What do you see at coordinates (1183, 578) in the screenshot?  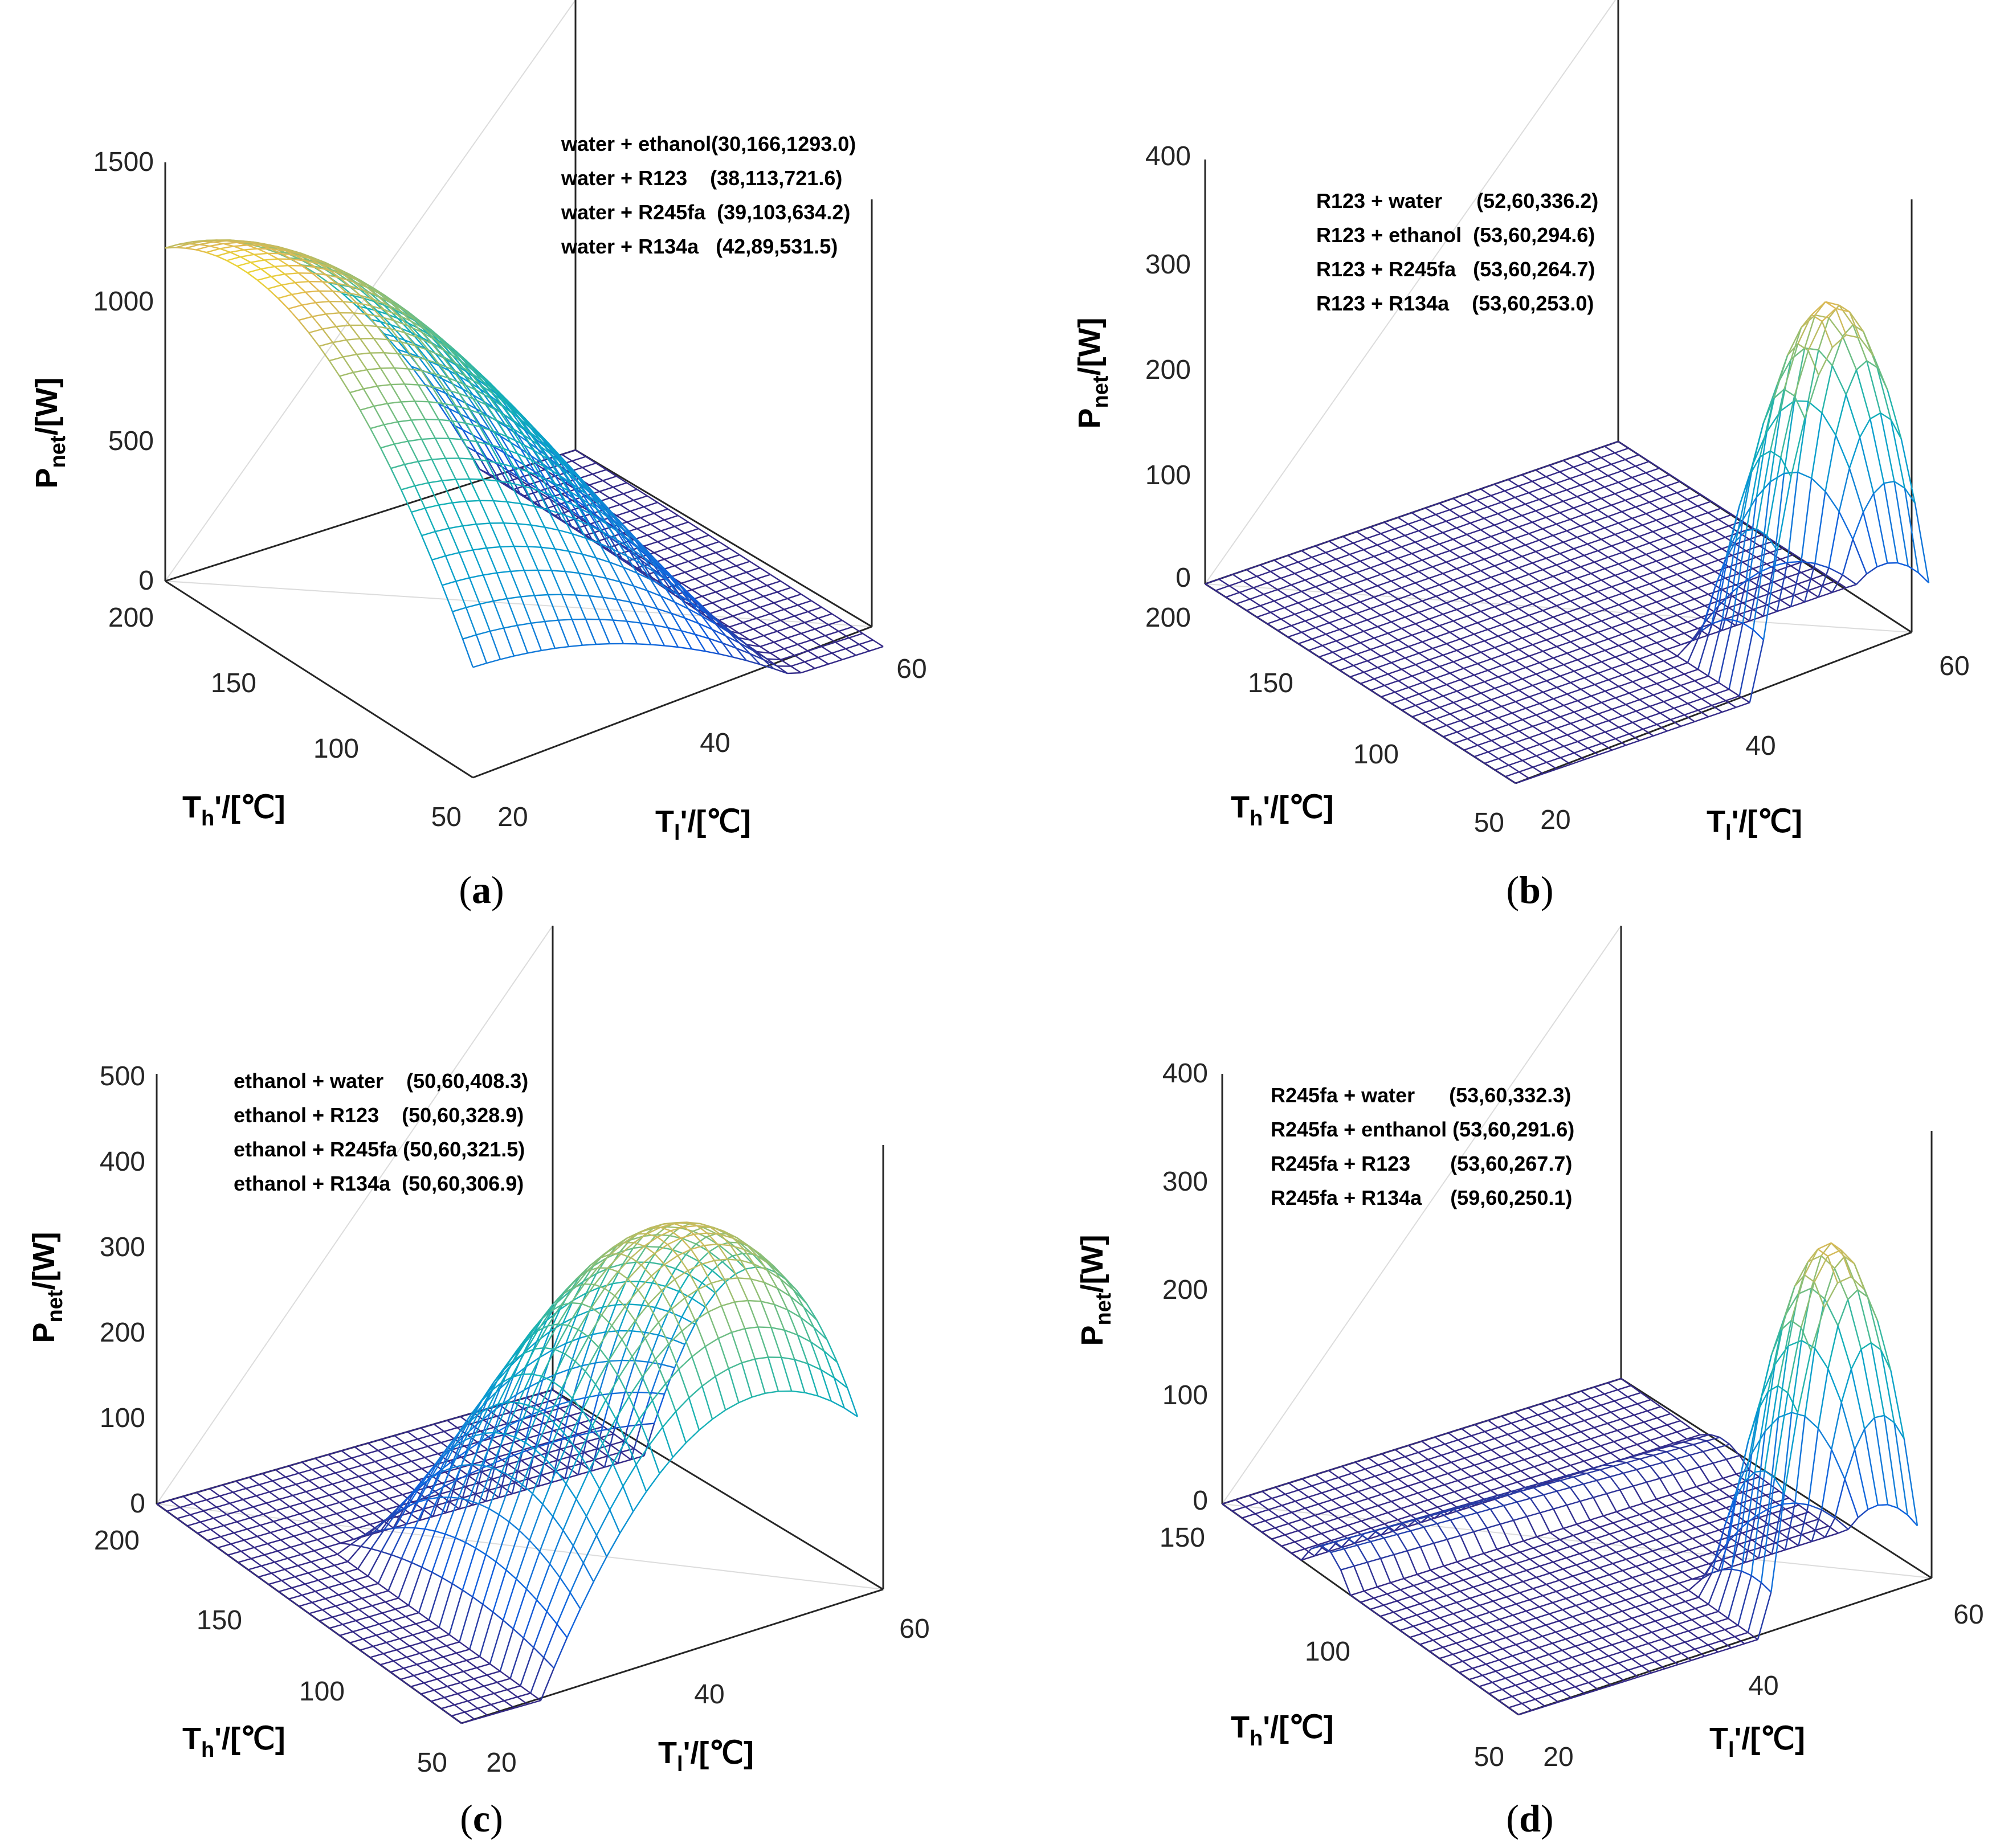 I see `panel-b-z-tick: 0` at bounding box center [1183, 578].